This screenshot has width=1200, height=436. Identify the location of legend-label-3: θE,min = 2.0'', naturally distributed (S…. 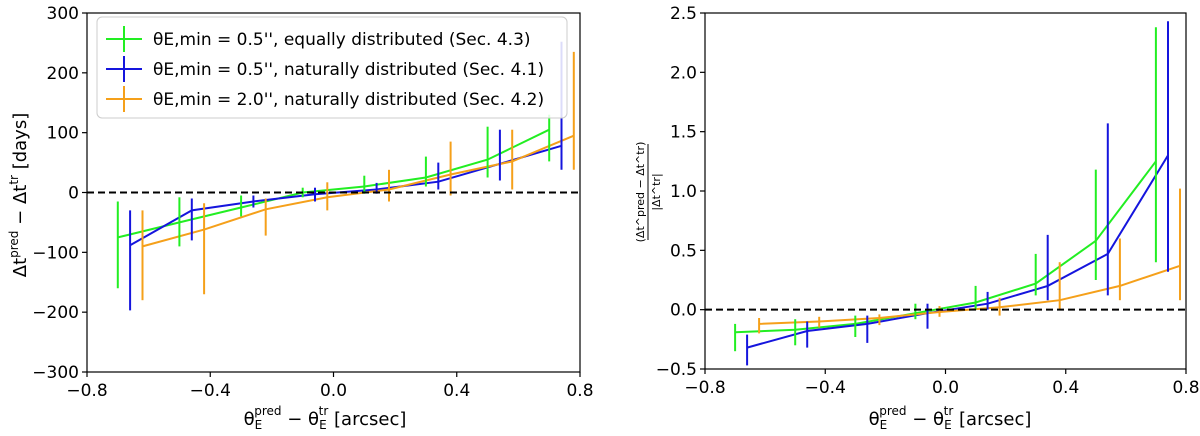
(348, 100).